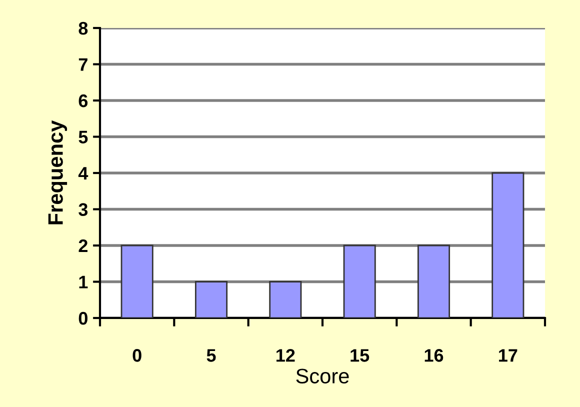 The width and height of the screenshot is (580, 407). What do you see at coordinates (83, 137) in the screenshot?
I see `y-tick-label: 5` at bounding box center [83, 137].